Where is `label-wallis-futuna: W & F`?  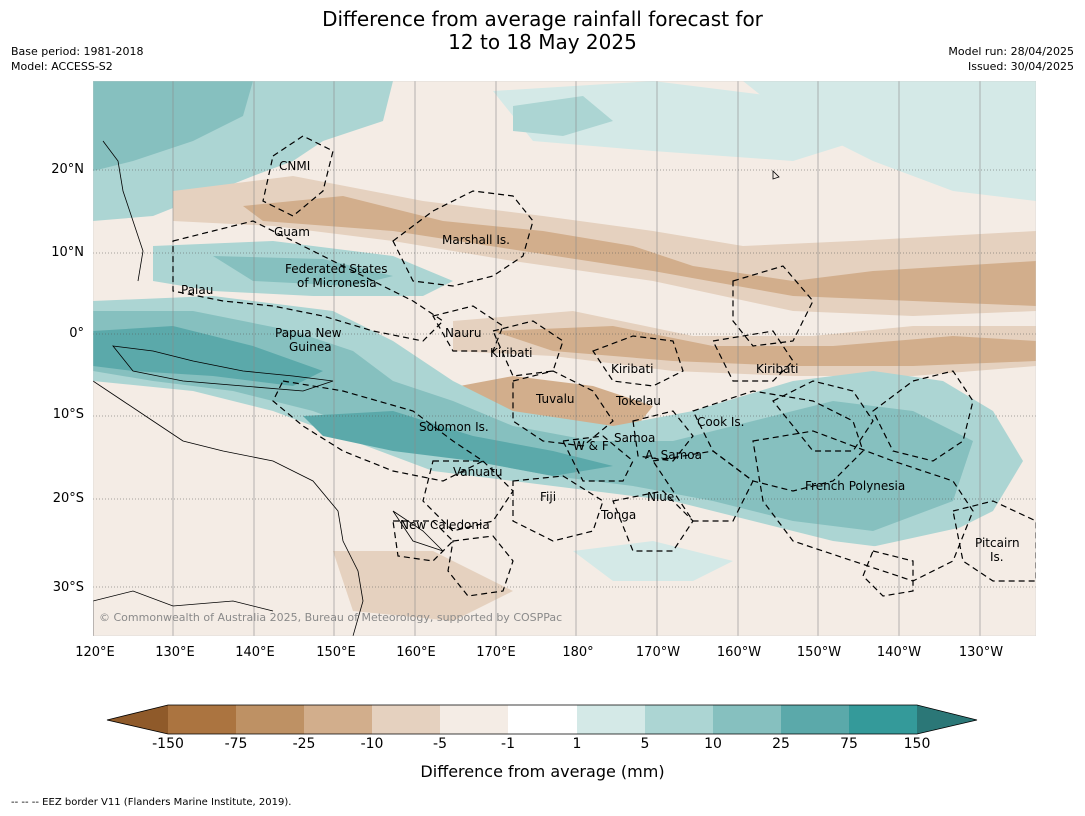
label-wallis-futuna: W & F is located at coordinates (591, 446).